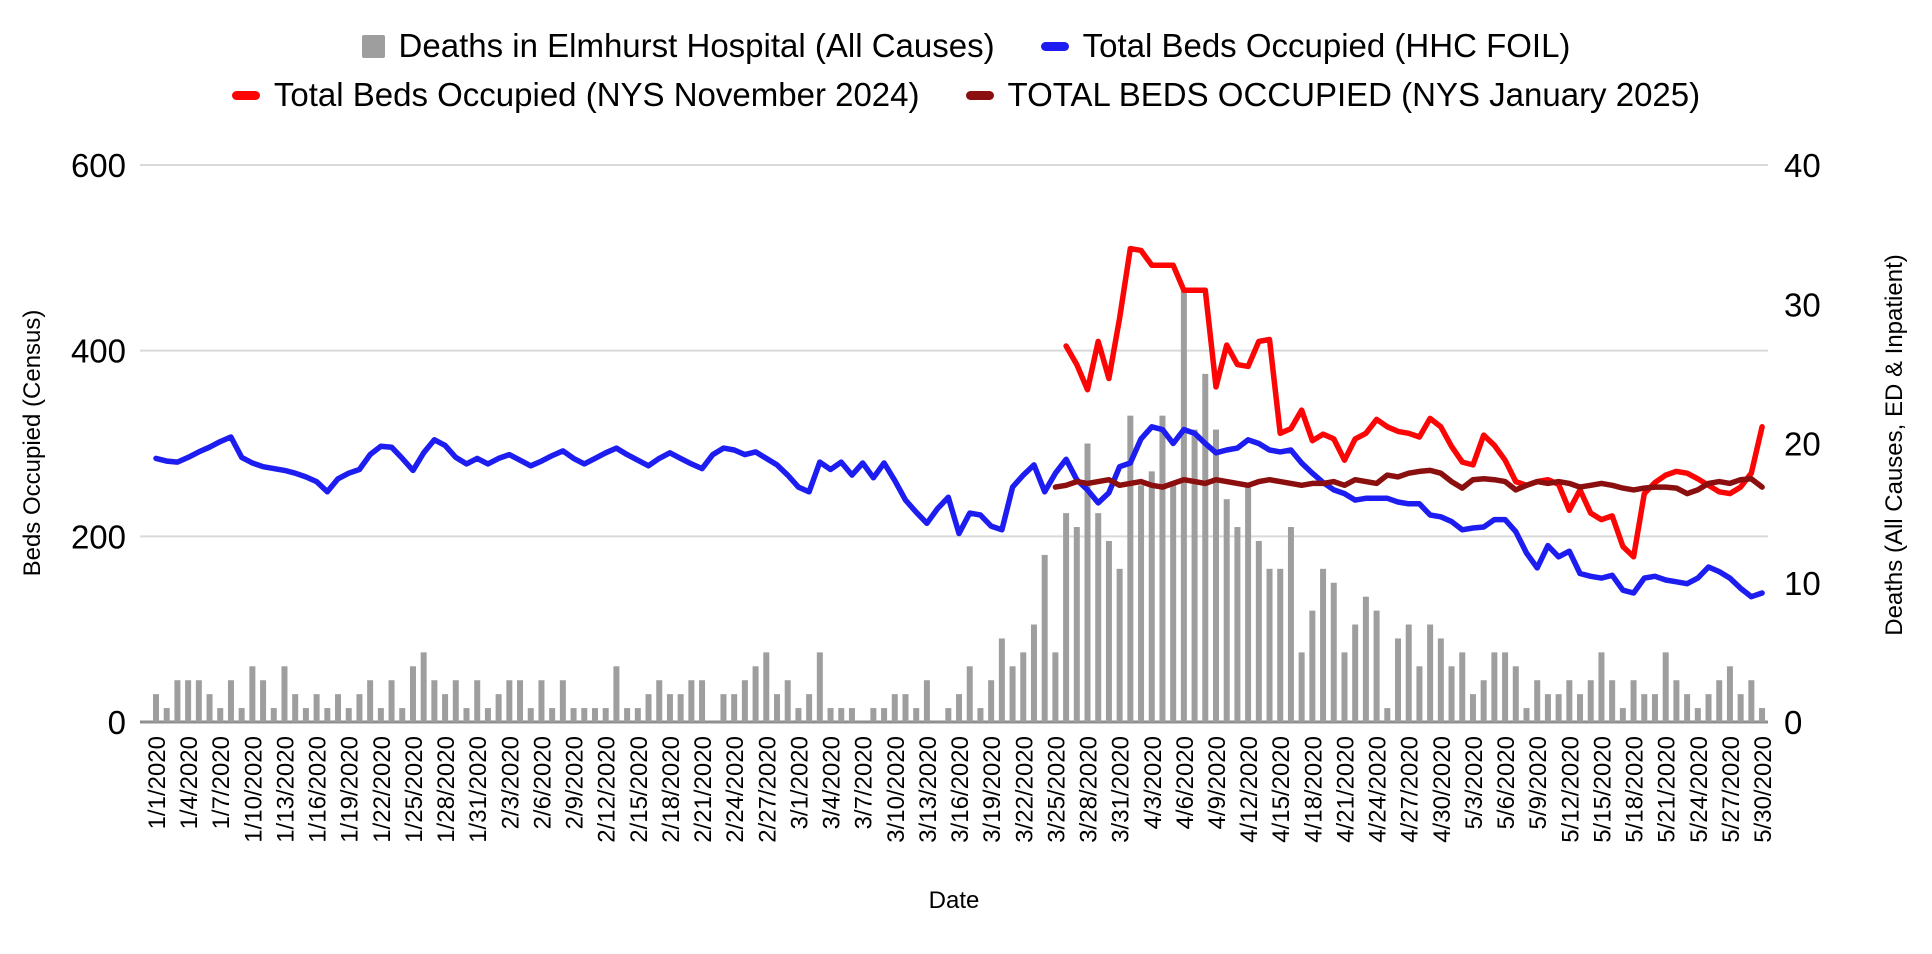 The width and height of the screenshot is (1932, 954). I want to click on svg-text: 4/12/2020, so click(1249, 789).